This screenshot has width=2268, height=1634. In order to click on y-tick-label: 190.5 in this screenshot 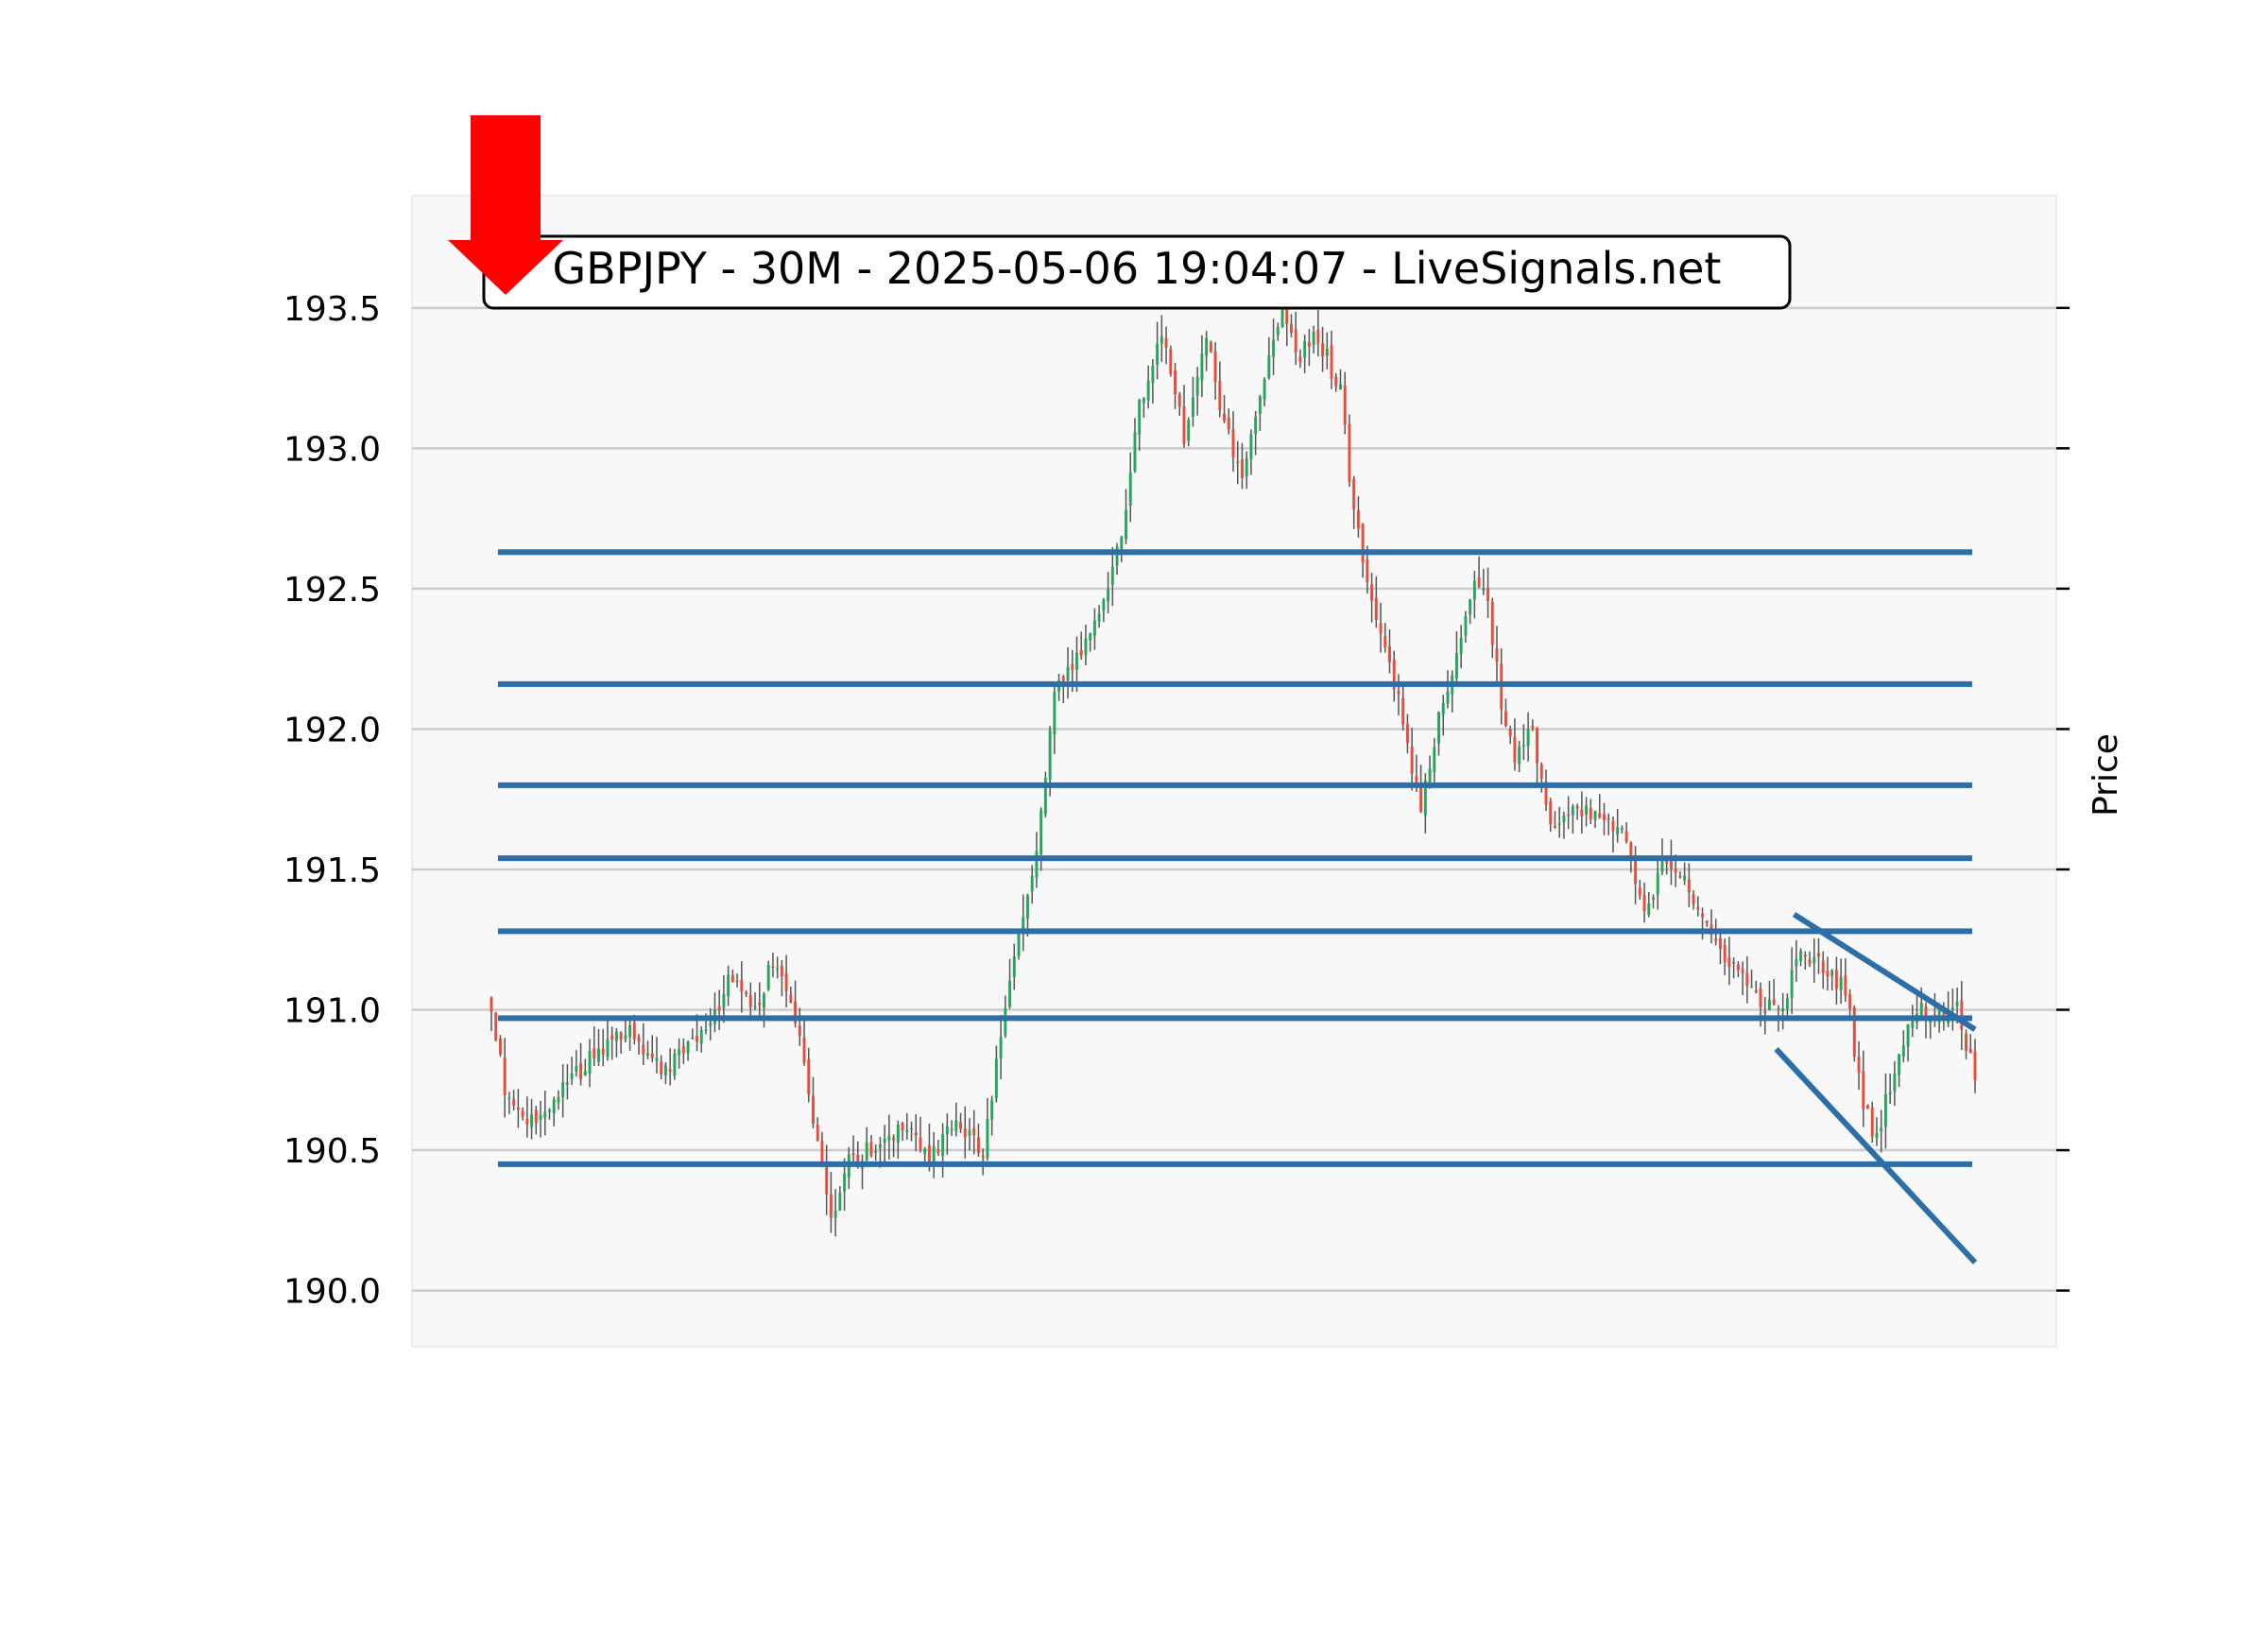, I will do `click(332, 1151)`.